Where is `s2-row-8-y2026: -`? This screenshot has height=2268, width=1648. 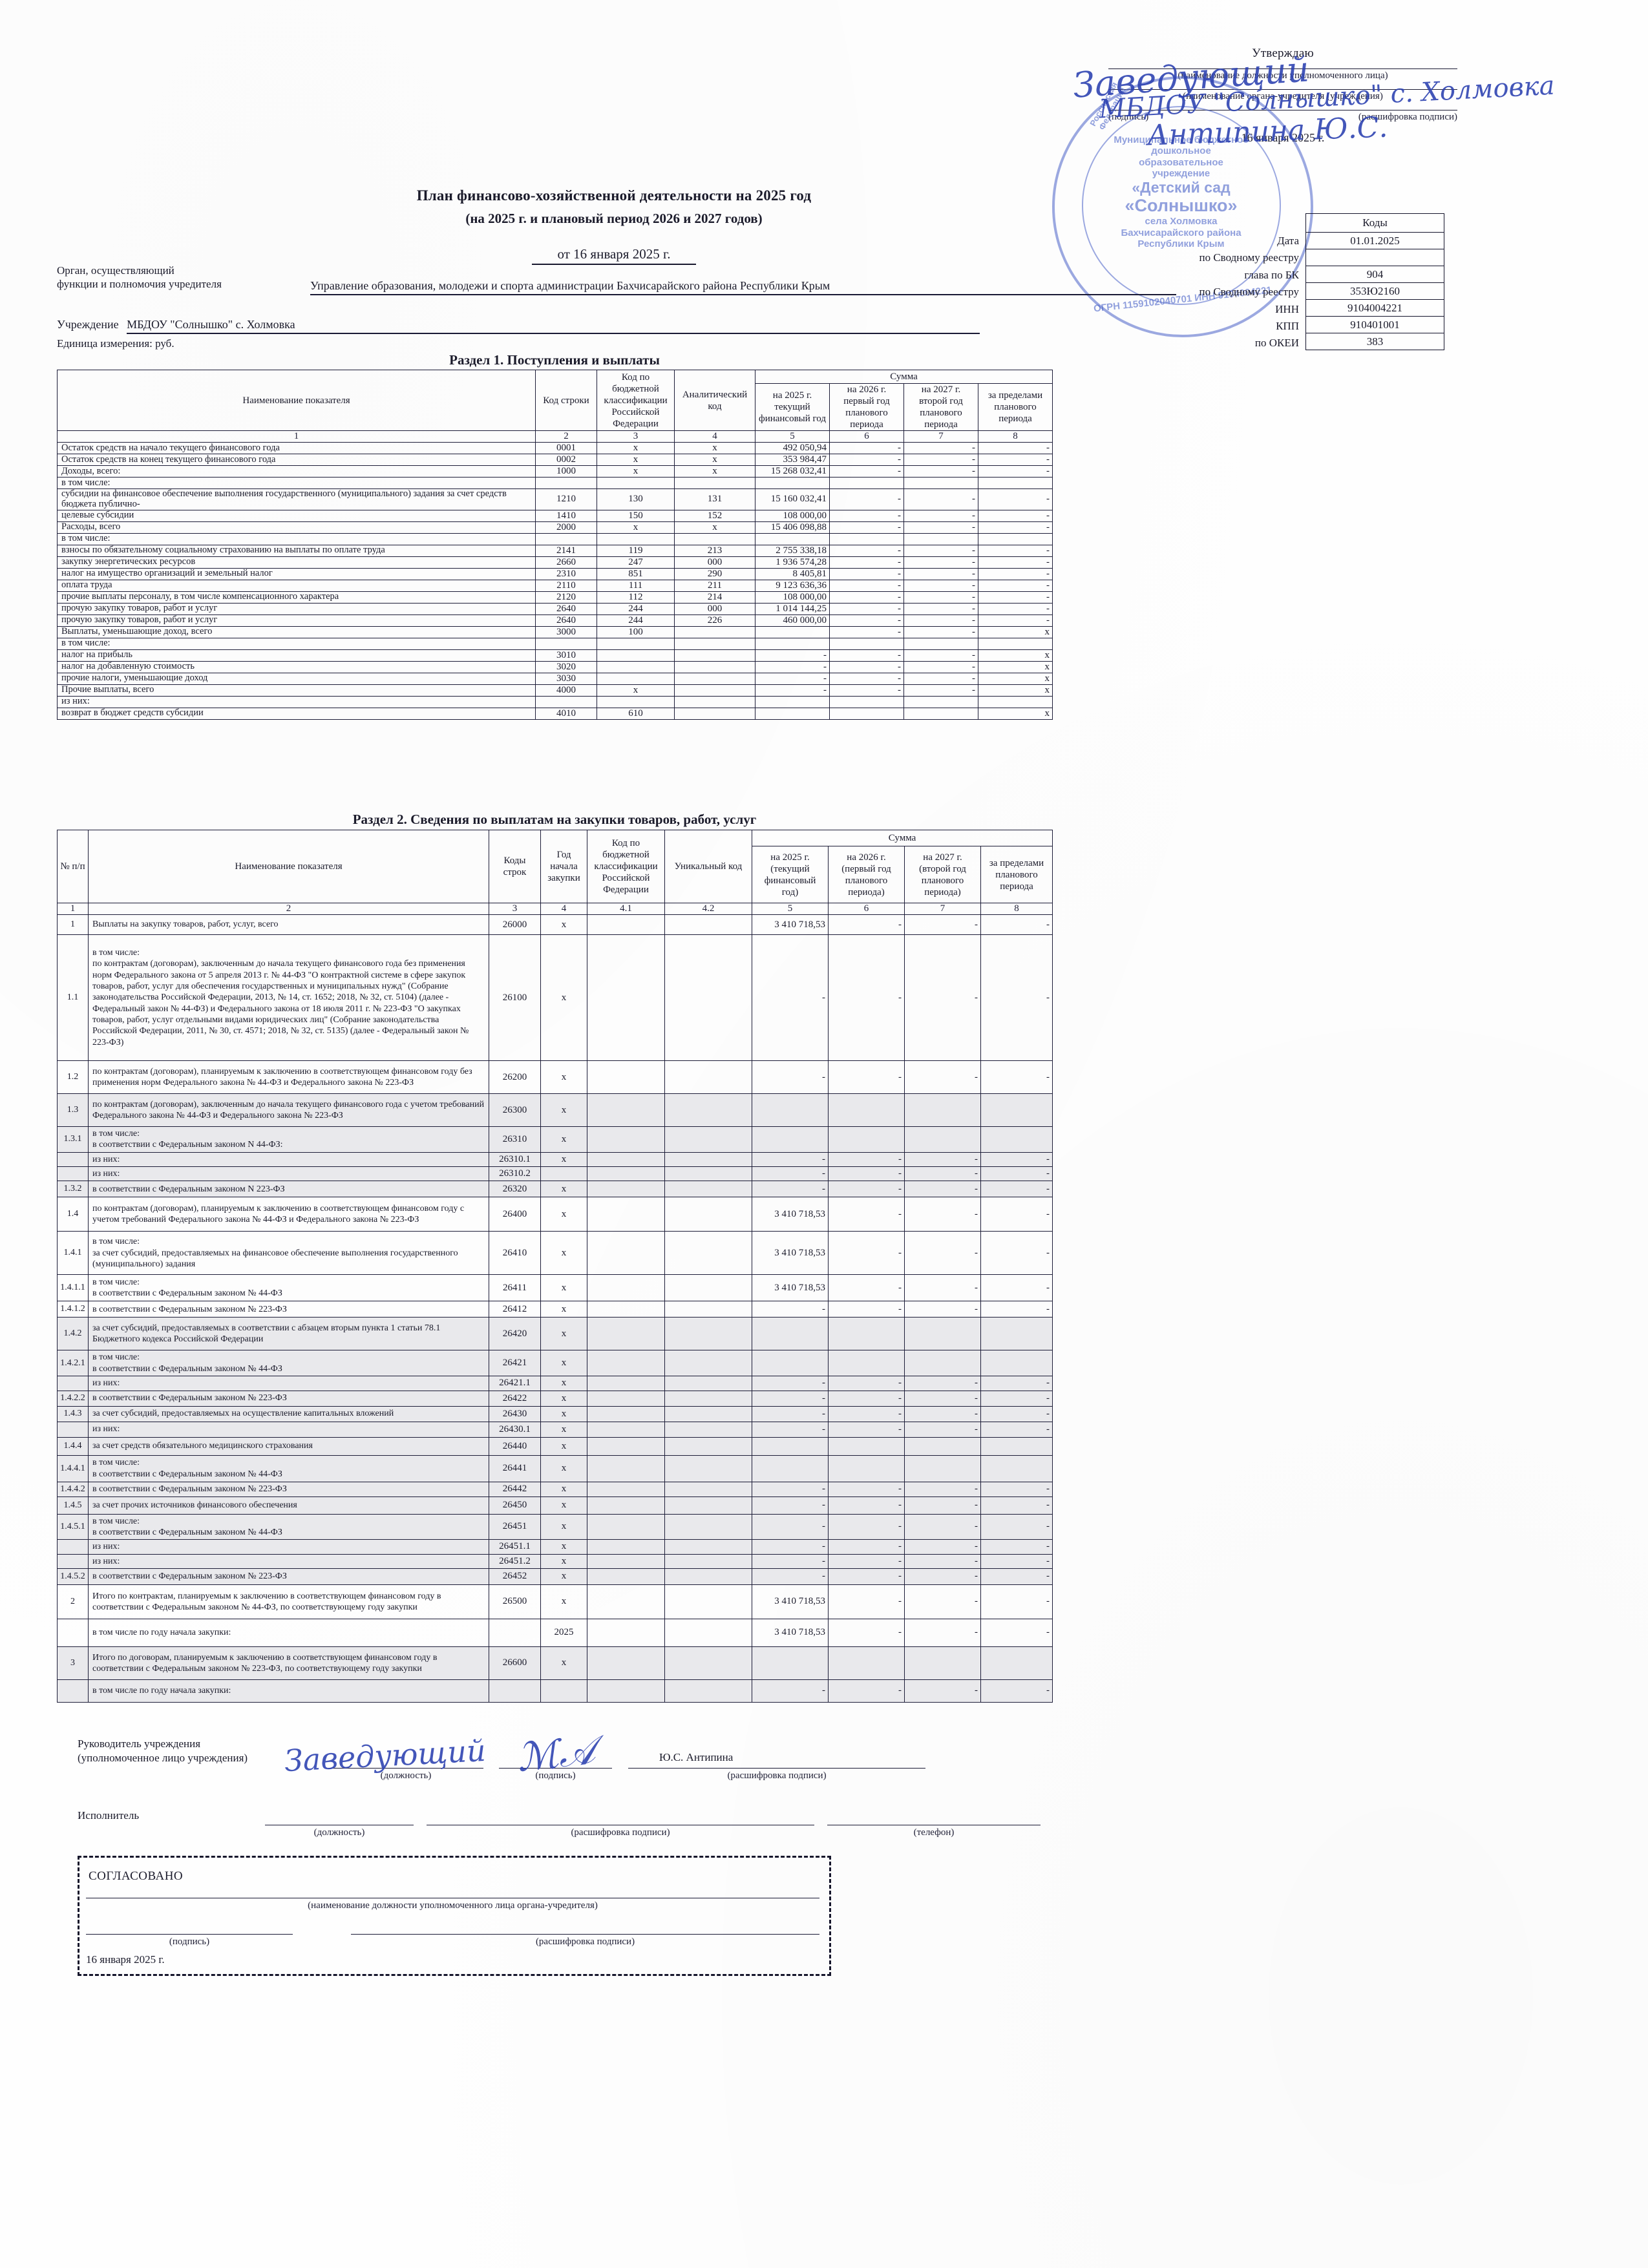 s2-row-8-y2026: - is located at coordinates (866, 1215).